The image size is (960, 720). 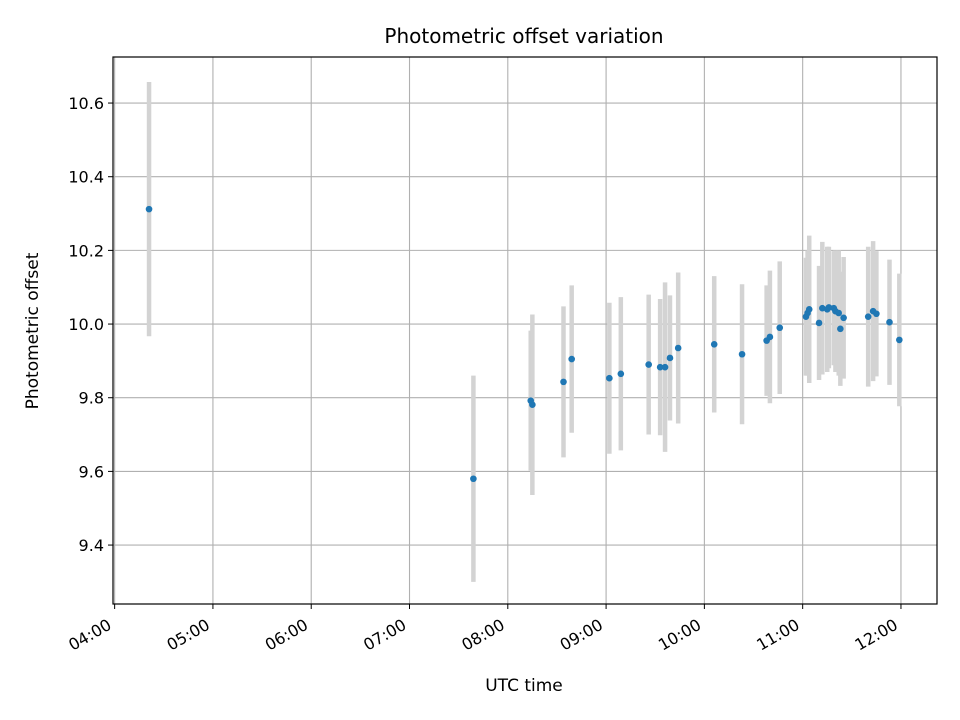 I want to click on y-tick-label: 9.8, so click(x=91, y=398).